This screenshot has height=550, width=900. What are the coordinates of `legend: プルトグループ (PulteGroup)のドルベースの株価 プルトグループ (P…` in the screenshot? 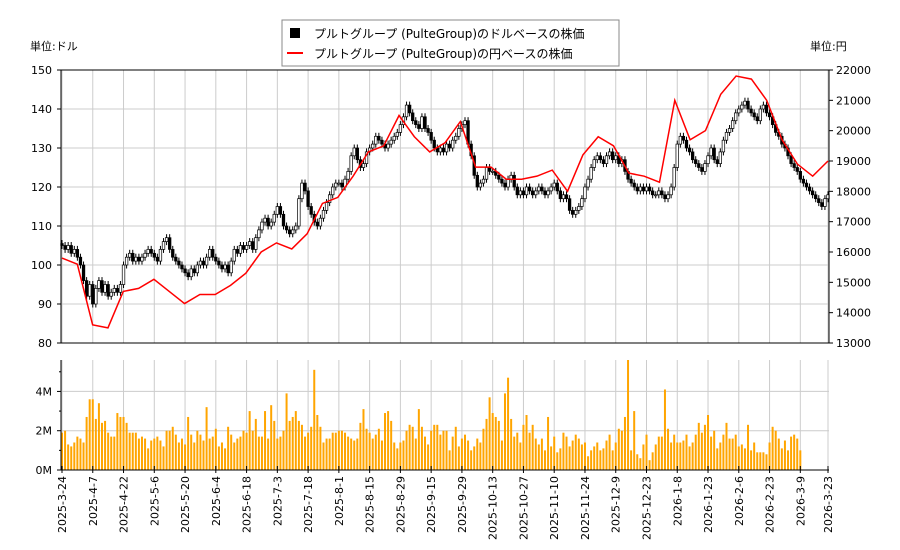 It's located at (450, 43).